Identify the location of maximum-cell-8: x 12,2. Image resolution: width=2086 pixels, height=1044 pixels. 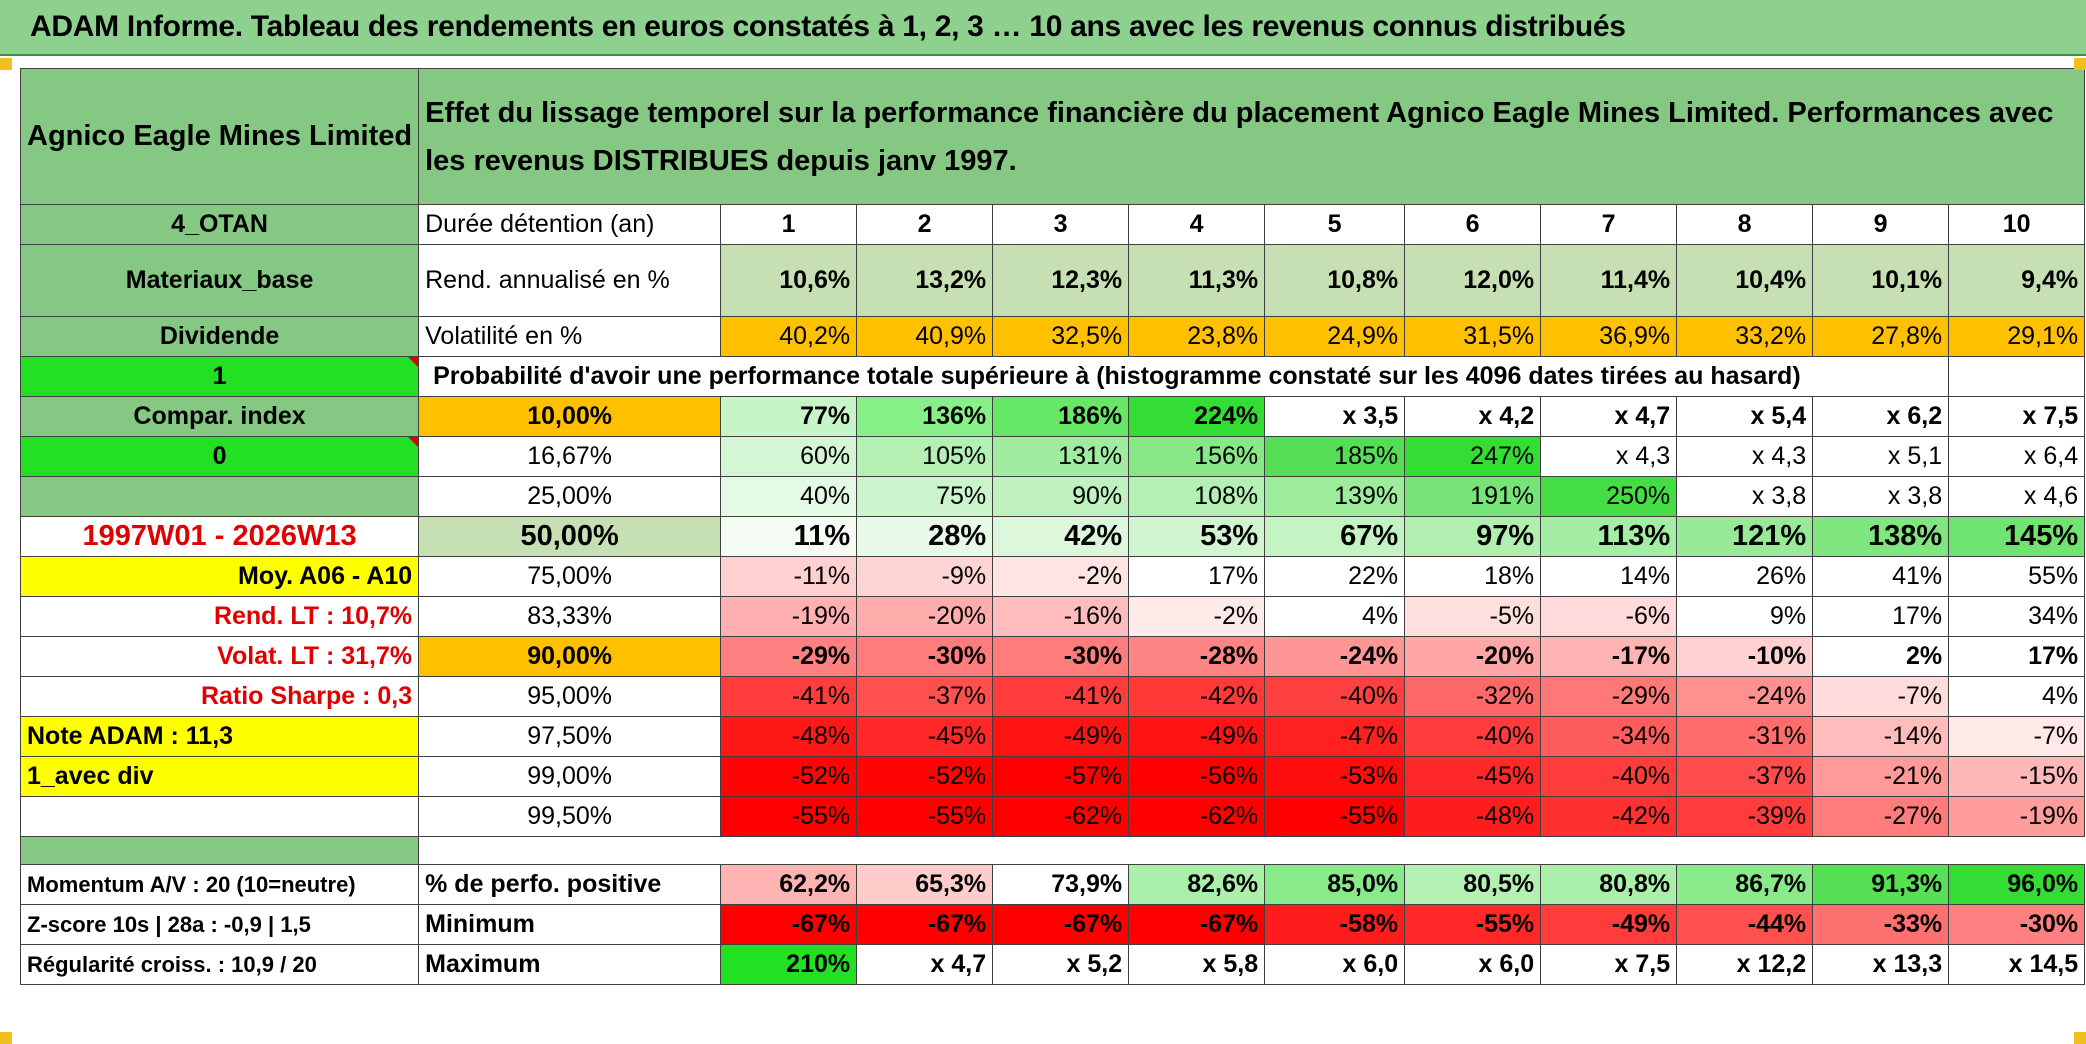
(1745, 964).